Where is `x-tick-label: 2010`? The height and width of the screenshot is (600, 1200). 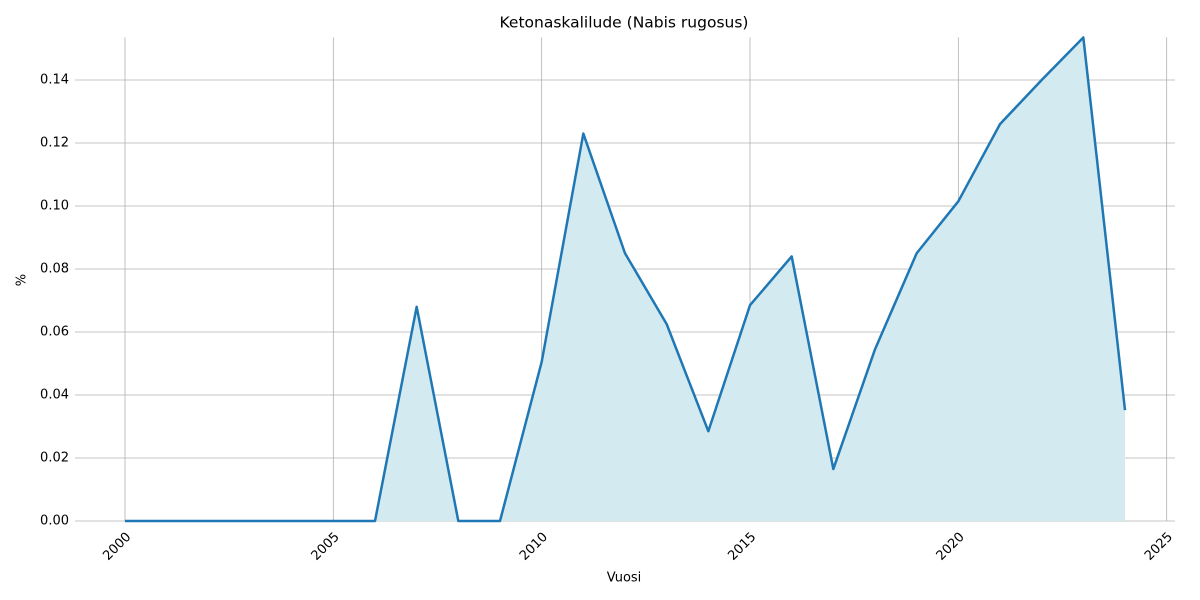
x-tick-label: 2010 is located at coordinates (534, 547).